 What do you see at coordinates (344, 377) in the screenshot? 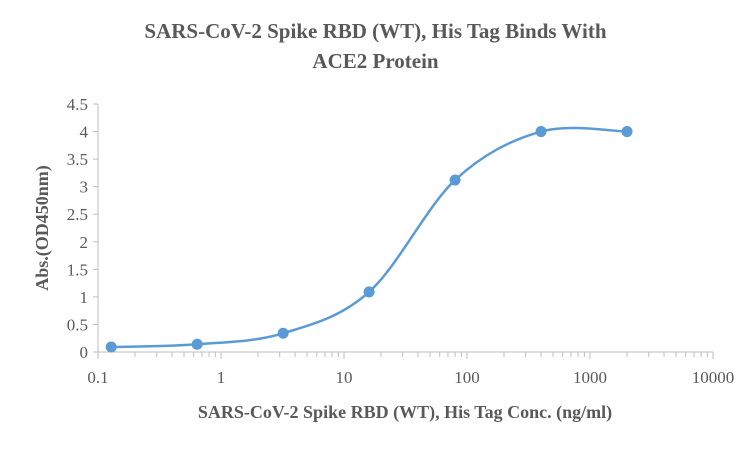
I see `x-tick-label: 10` at bounding box center [344, 377].